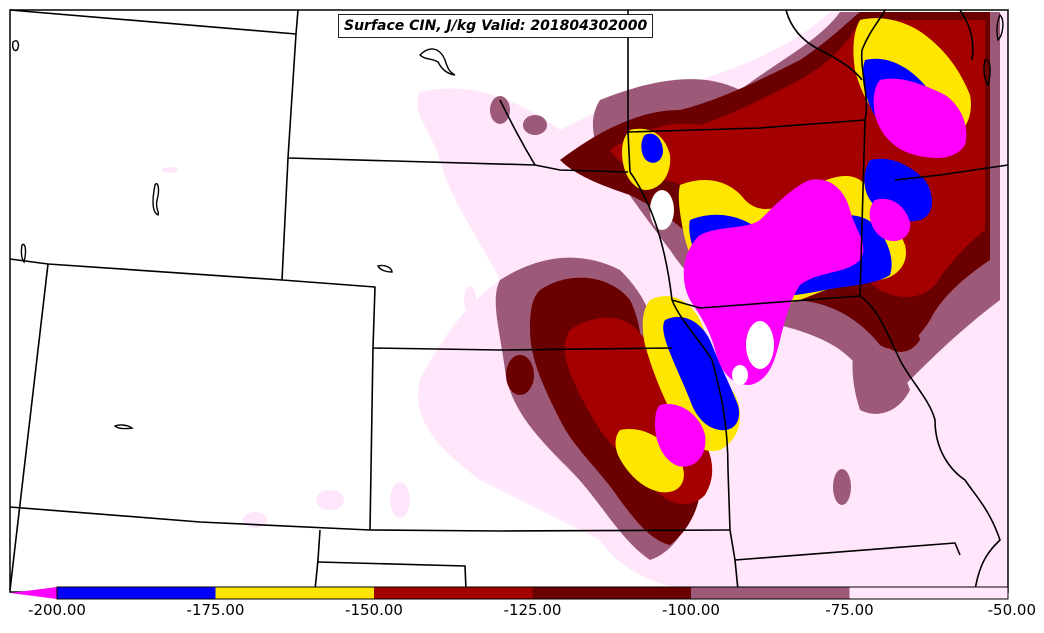 The width and height of the screenshot is (1044, 633). Describe the element at coordinates (691, 610) in the screenshot. I see `colorbar-tick-label: -100.00` at that location.